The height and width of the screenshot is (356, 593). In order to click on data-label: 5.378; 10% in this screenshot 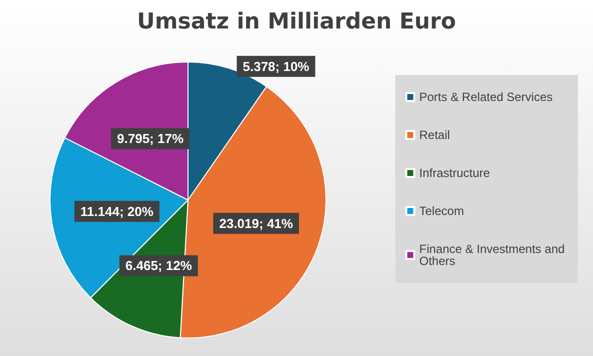, I will do `click(276, 66)`.